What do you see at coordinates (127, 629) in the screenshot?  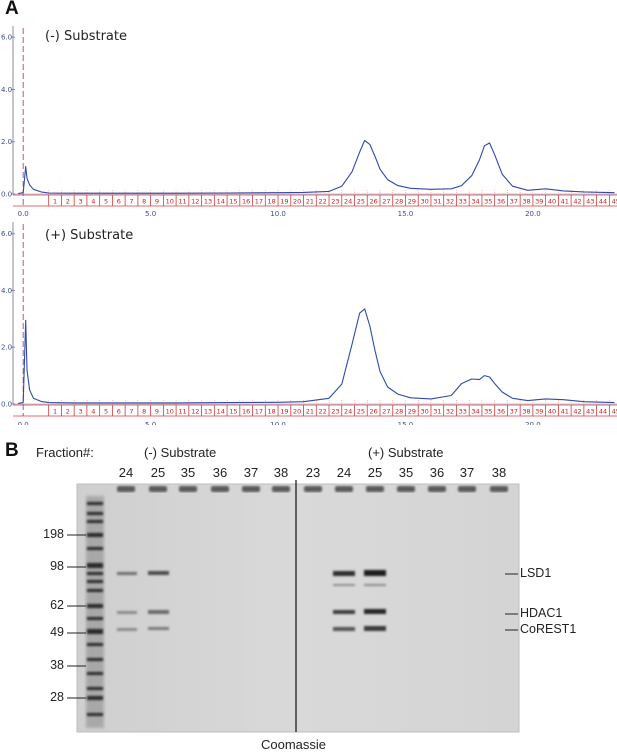 I see `band-corest1` at bounding box center [127, 629].